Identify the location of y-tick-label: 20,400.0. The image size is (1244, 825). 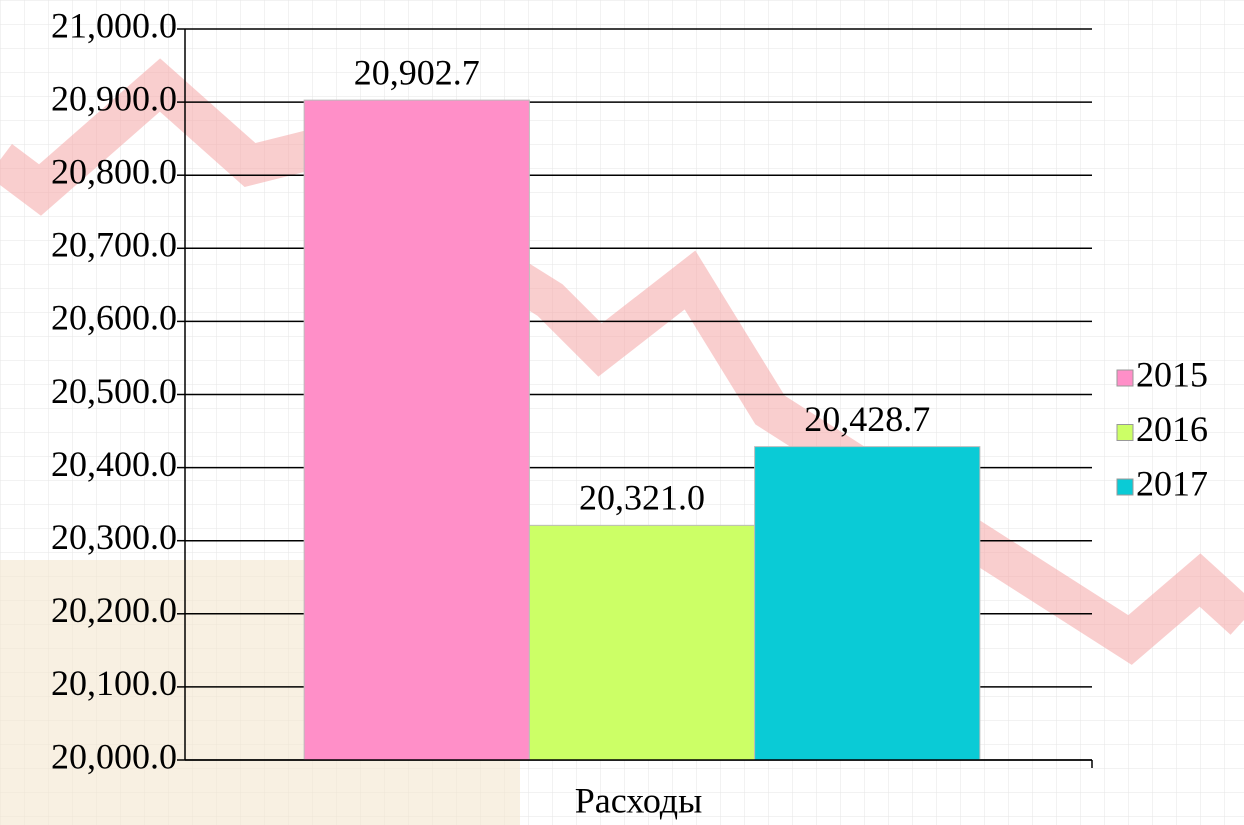
(114, 464).